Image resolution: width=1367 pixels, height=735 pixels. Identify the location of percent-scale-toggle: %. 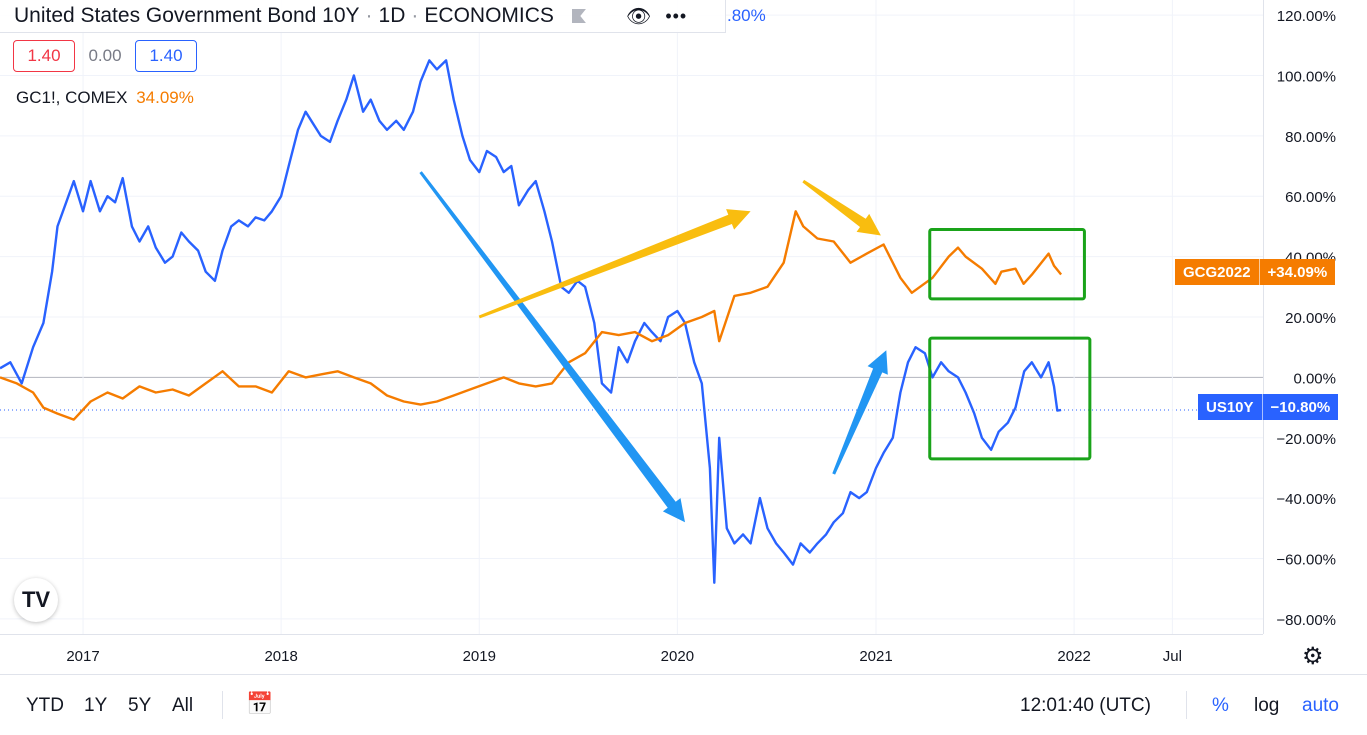
(1220, 705).